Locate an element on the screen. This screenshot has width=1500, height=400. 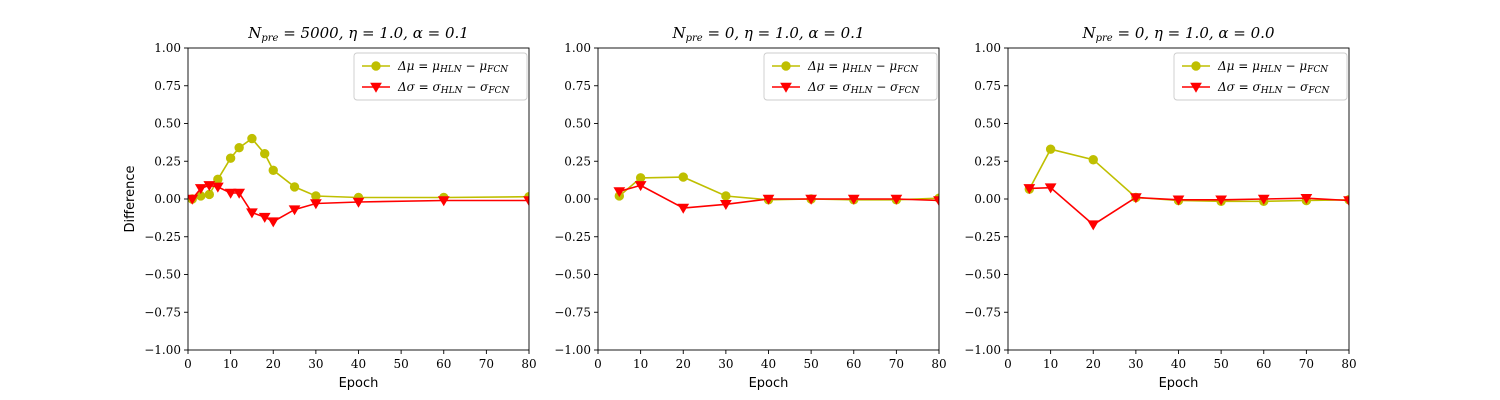
x-tick-label: 30 is located at coordinates (1135, 364).